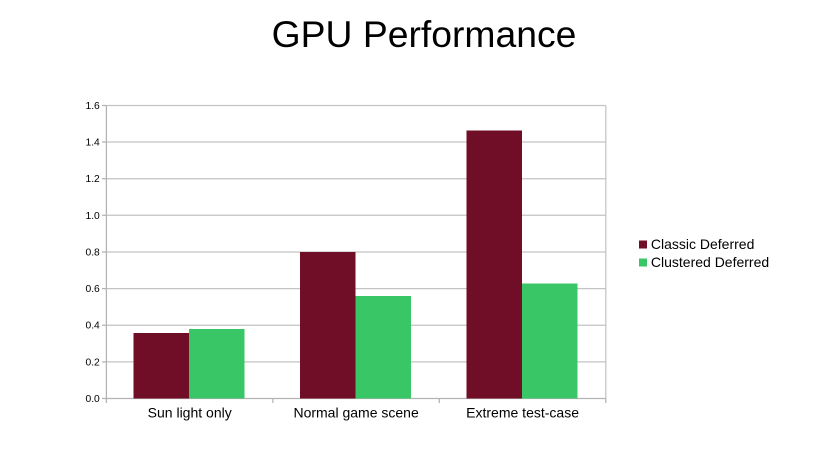 This screenshot has height=470, width=840. Describe the element at coordinates (522, 412) in the screenshot. I see `svg-text: Extreme test-case` at that location.